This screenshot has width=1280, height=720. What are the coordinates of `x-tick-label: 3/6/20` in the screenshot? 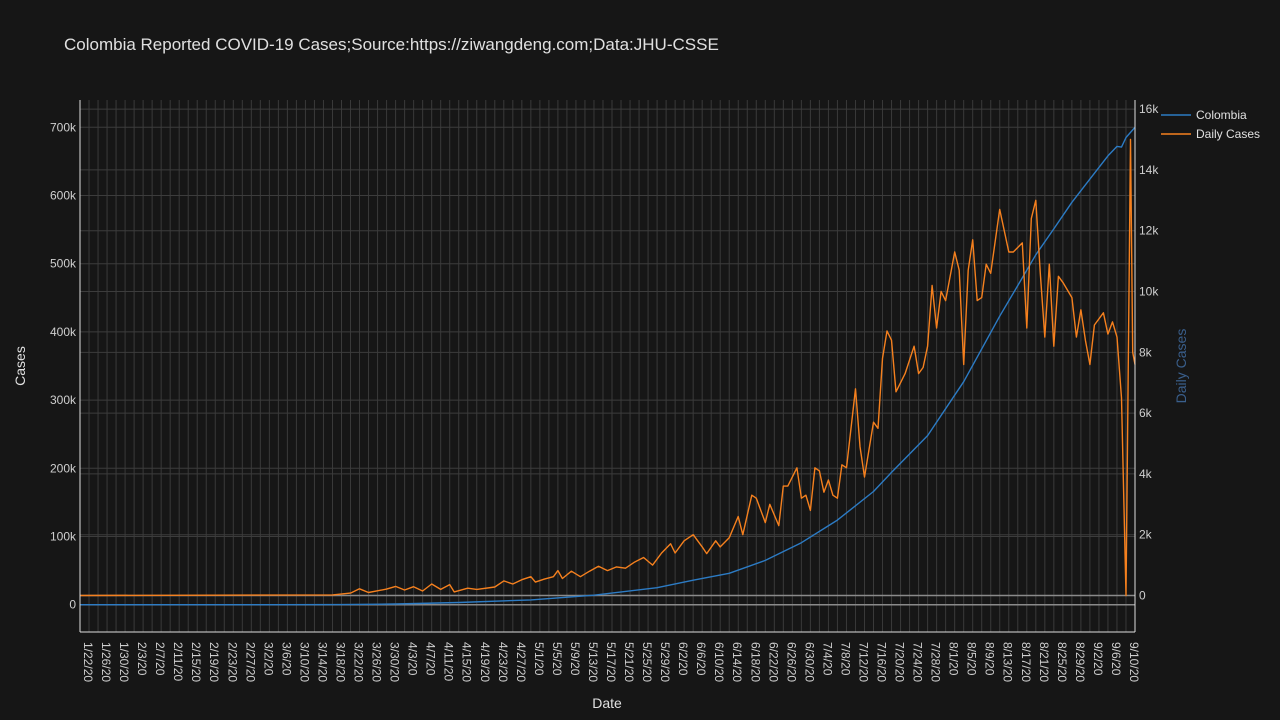 It's located at (286, 659).